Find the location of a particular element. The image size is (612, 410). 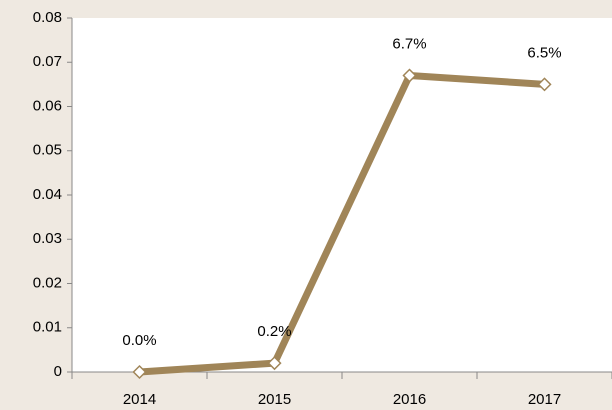

y-tick-label: 0.02 is located at coordinates (47, 282).